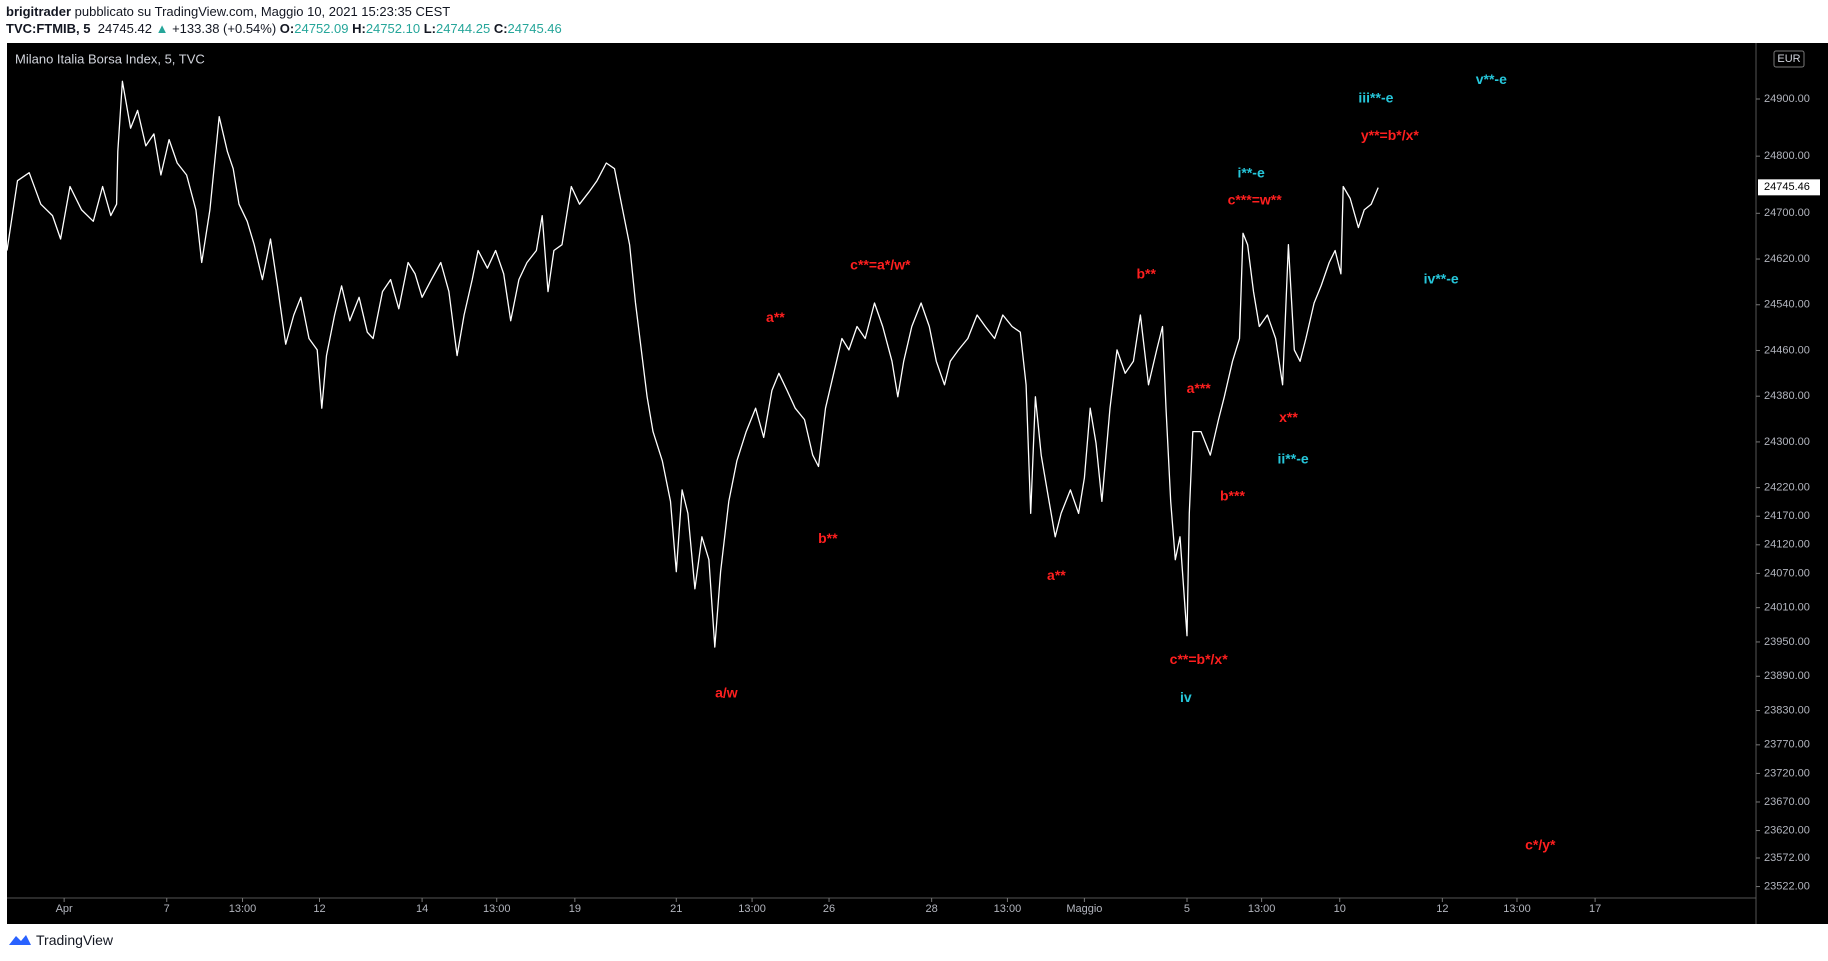  What do you see at coordinates (422, 909) in the screenshot?
I see `x-tick-label: 14` at bounding box center [422, 909].